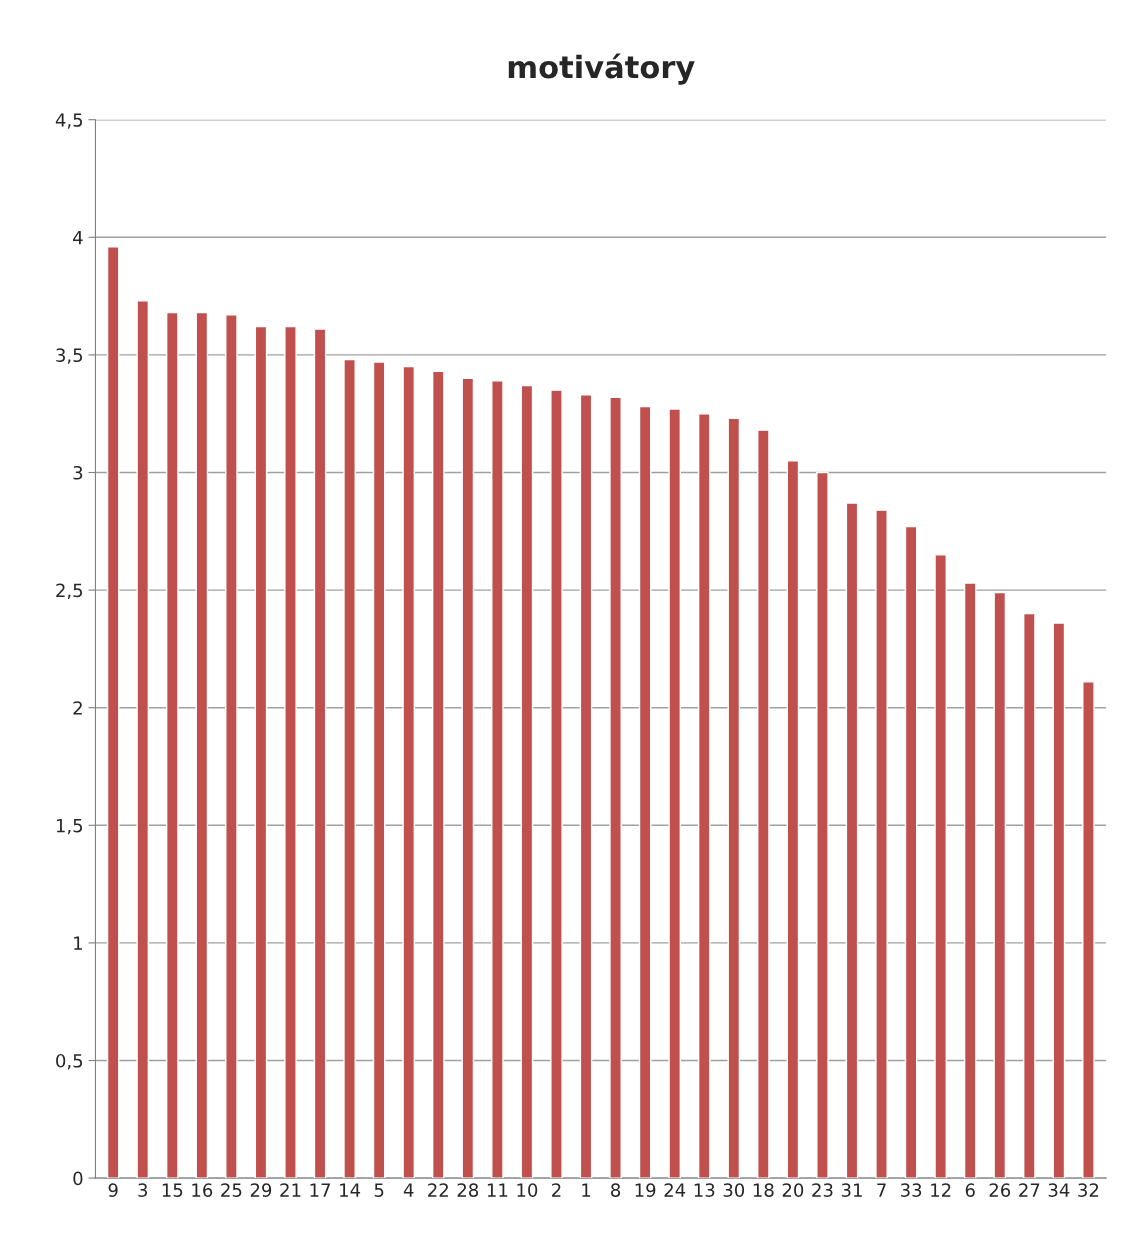  I want to click on x-tick-label: 11, so click(497, 1190).